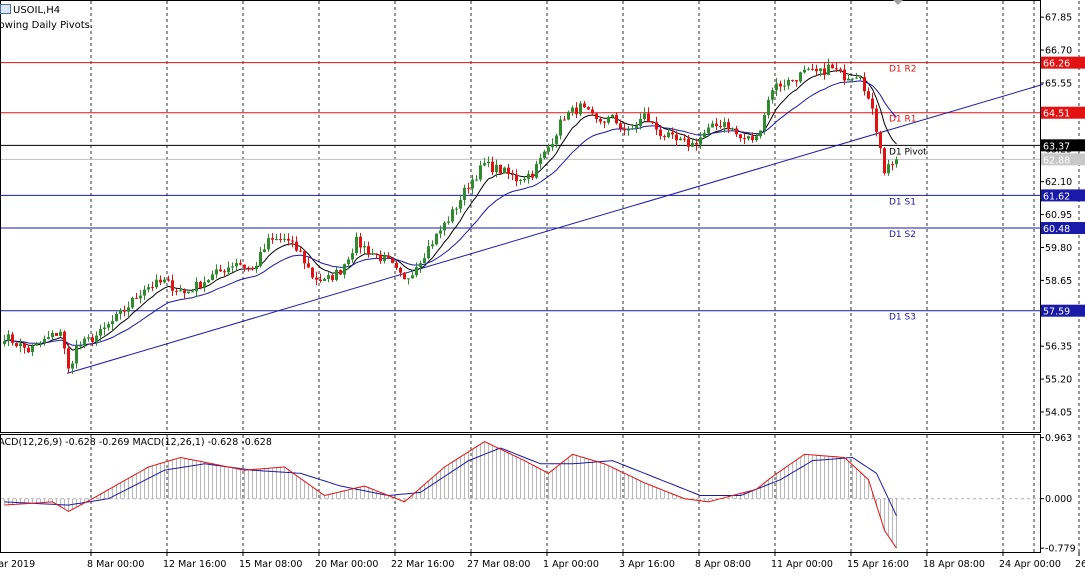  Describe the element at coordinates (1058, 347) in the screenshot. I see `y-tick-label: 56.35` at that location.